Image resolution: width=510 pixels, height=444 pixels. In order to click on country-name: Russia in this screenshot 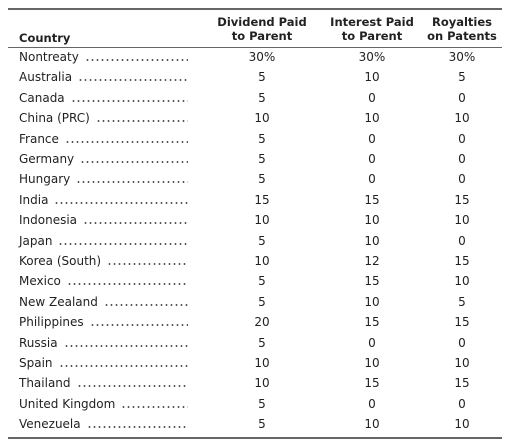, I will do `click(38, 342)`.